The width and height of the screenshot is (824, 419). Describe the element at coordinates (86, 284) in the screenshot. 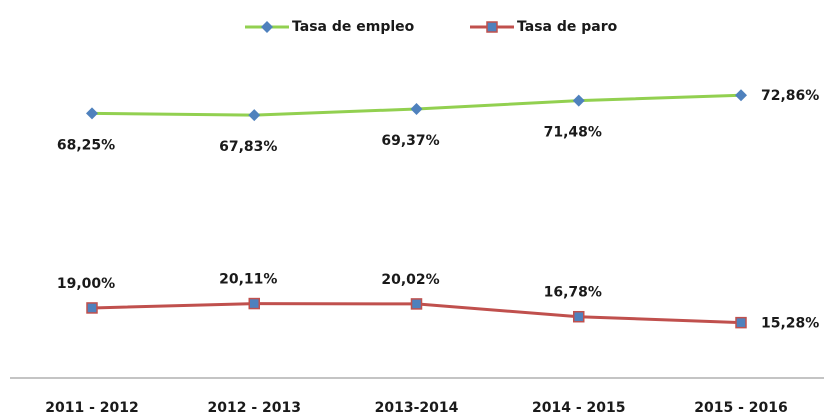

I see `data-label: 19,00%` at that location.